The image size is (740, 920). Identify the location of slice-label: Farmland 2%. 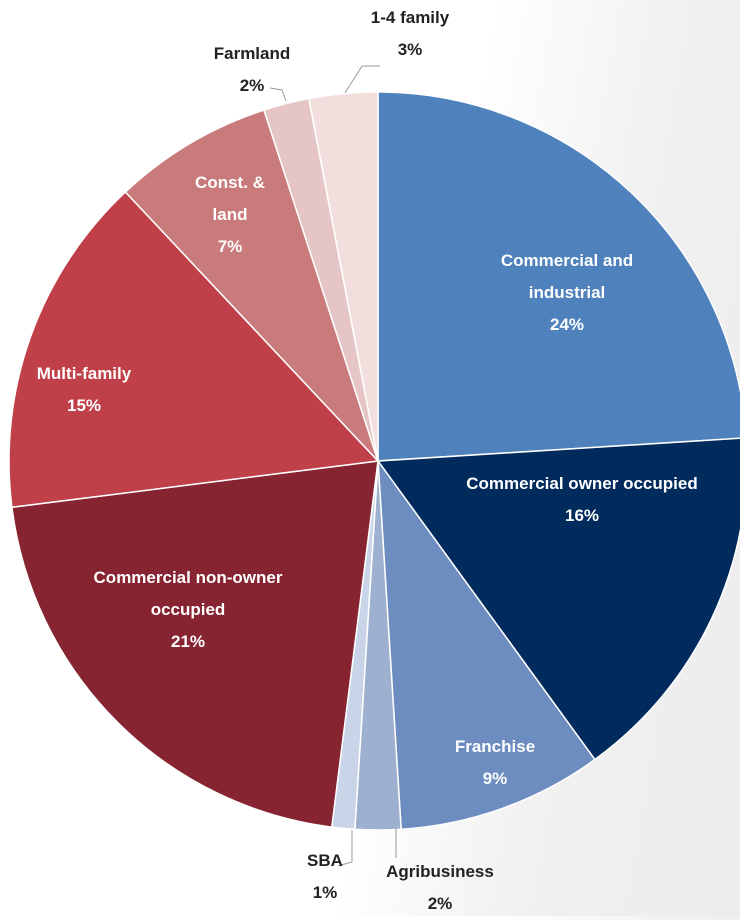
(252, 70).